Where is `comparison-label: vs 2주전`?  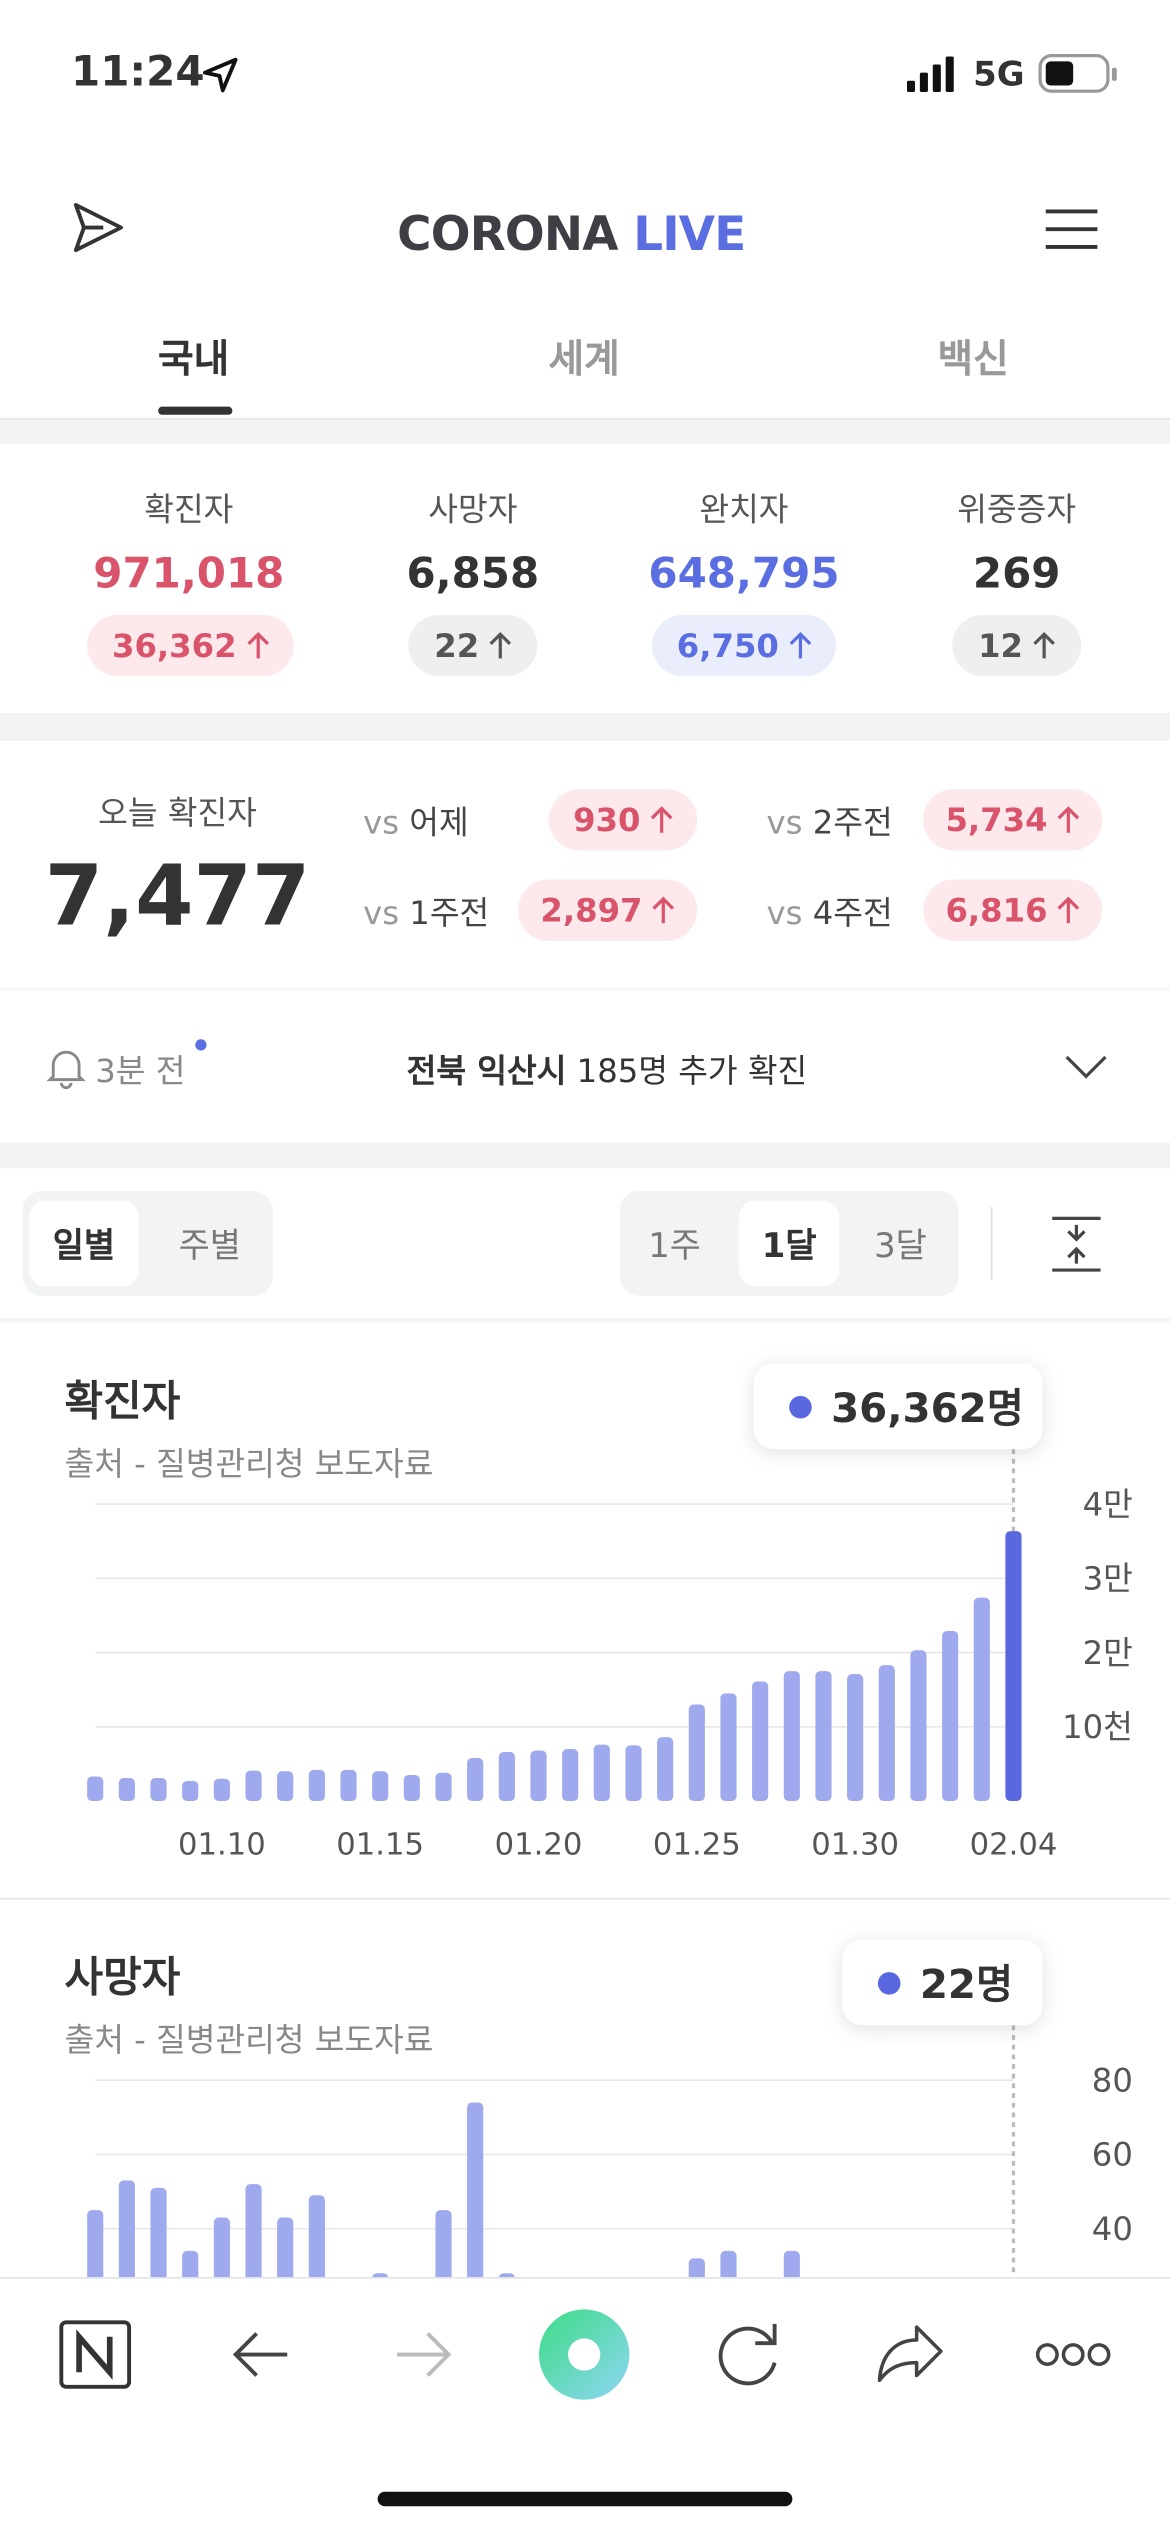
comparison-label: vs 2주전 is located at coordinates (830, 819).